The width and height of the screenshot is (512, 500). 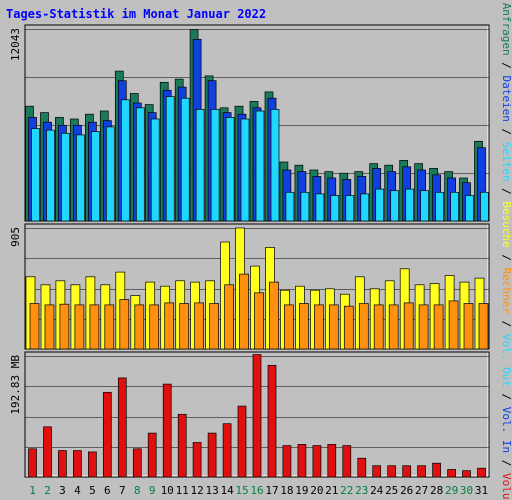 What do you see at coordinates (406, 490) in the screenshot?
I see `x-tick-label-day-26: 26` at bounding box center [406, 490].